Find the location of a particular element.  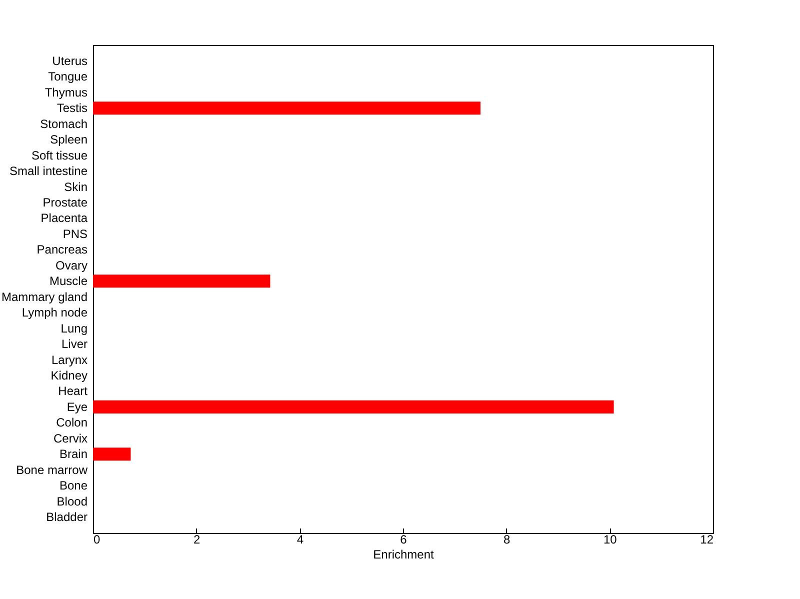

y-tick-label: Bladder is located at coordinates (67, 517).